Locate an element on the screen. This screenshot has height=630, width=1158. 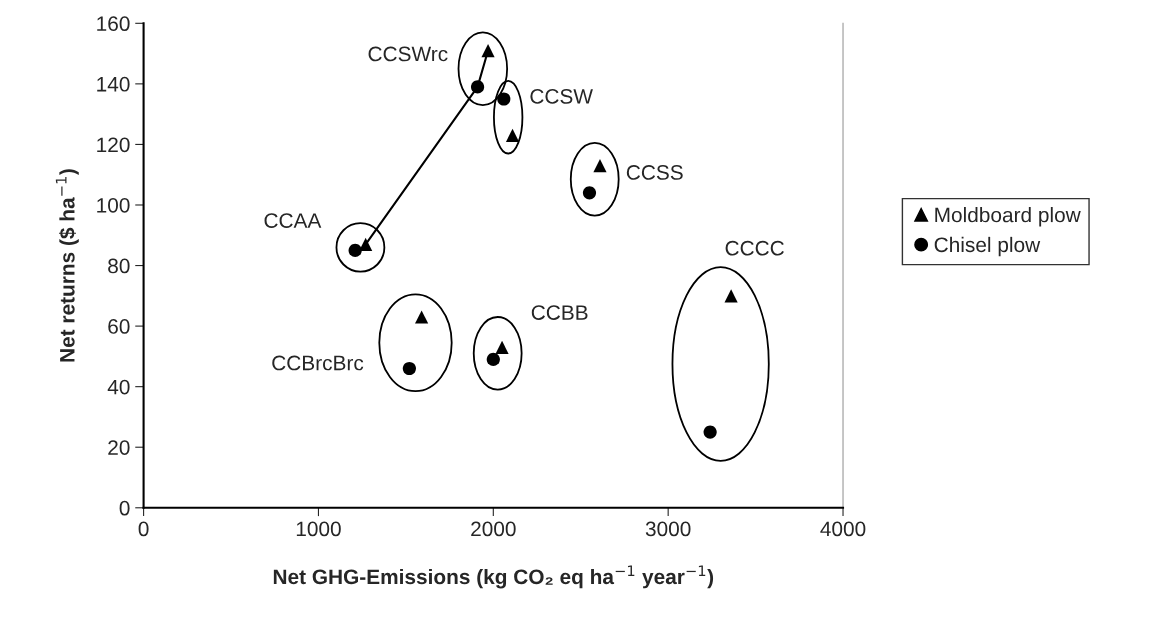
y-tick-label: 80 is located at coordinates (119, 266).